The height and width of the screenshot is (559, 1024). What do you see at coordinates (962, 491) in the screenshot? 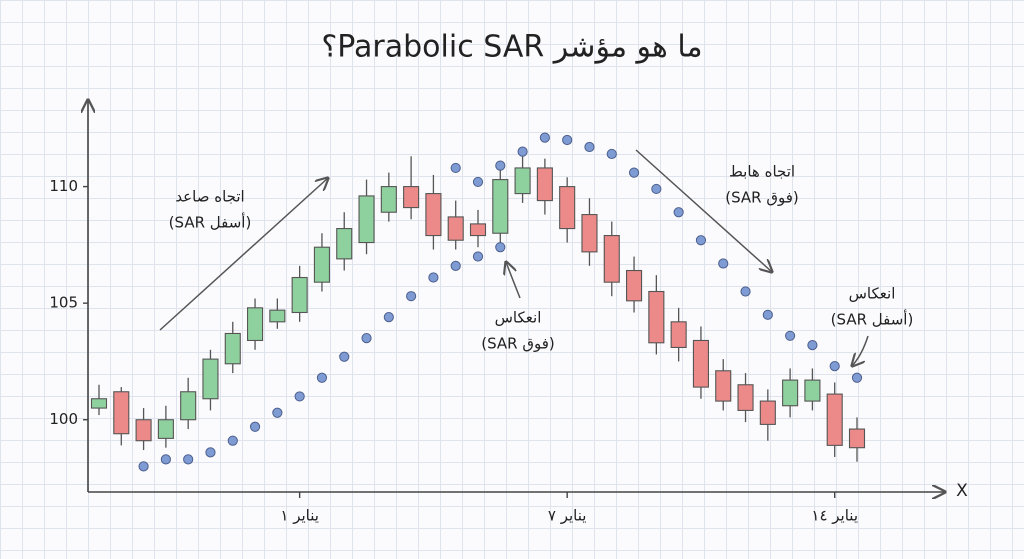
I see `x-axis-label: X` at bounding box center [962, 491].